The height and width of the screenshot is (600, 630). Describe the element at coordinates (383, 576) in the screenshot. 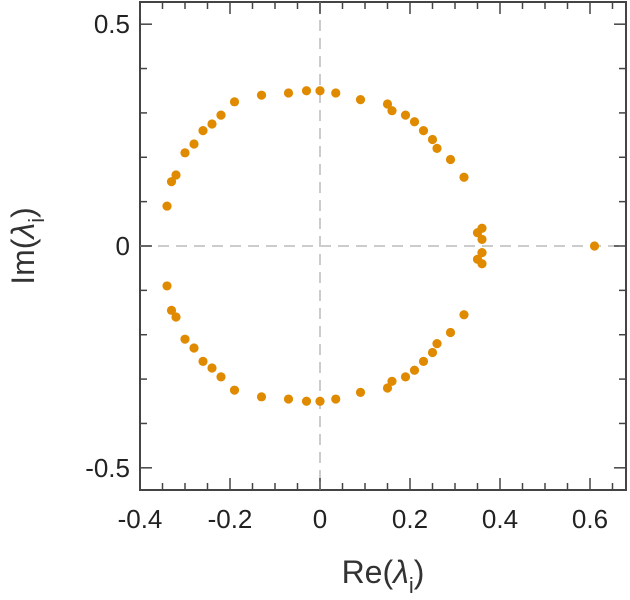

I see `x-axis-label: Re(λi)` at that location.